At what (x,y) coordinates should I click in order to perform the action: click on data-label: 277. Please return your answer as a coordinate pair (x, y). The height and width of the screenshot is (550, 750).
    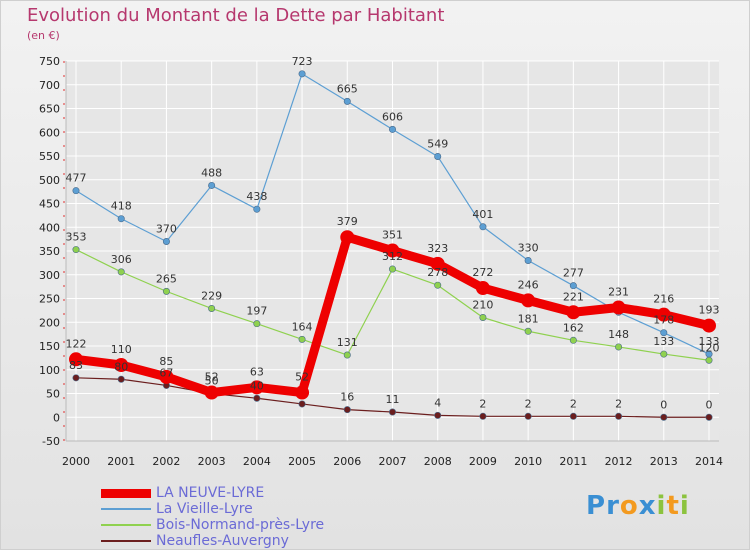
    Looking at the image, I should click on (573, 273).